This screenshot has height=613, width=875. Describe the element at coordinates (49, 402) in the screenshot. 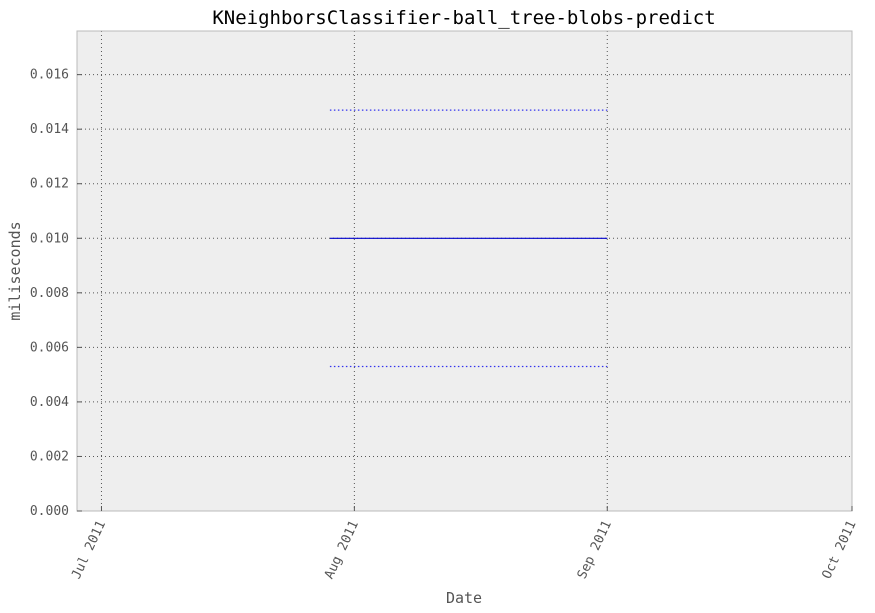

I see `y-tick-label: 0.004` at that location.